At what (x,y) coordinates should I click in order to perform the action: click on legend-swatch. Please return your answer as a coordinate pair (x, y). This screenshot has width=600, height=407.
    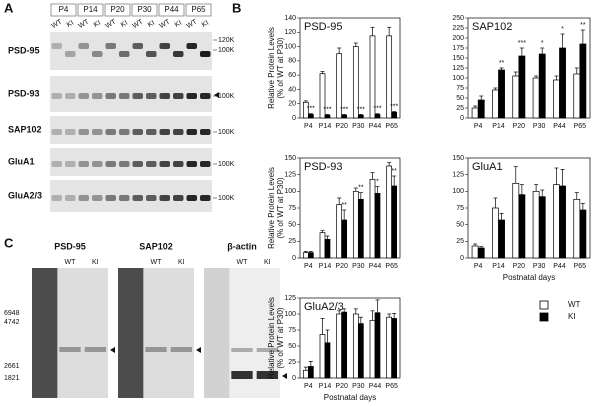
    Looking at the image, I should click on (544, 305).